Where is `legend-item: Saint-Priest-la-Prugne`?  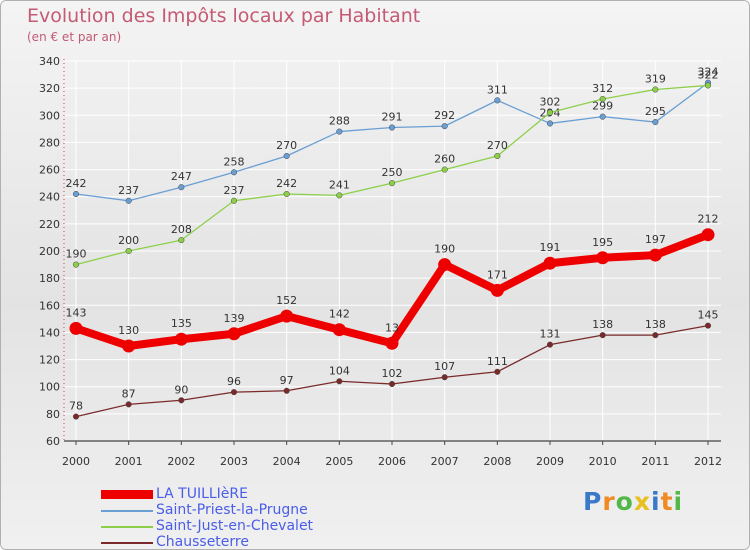 legend-item: Saint-Priest-la-Prugne is located at coordinates (231, 510).